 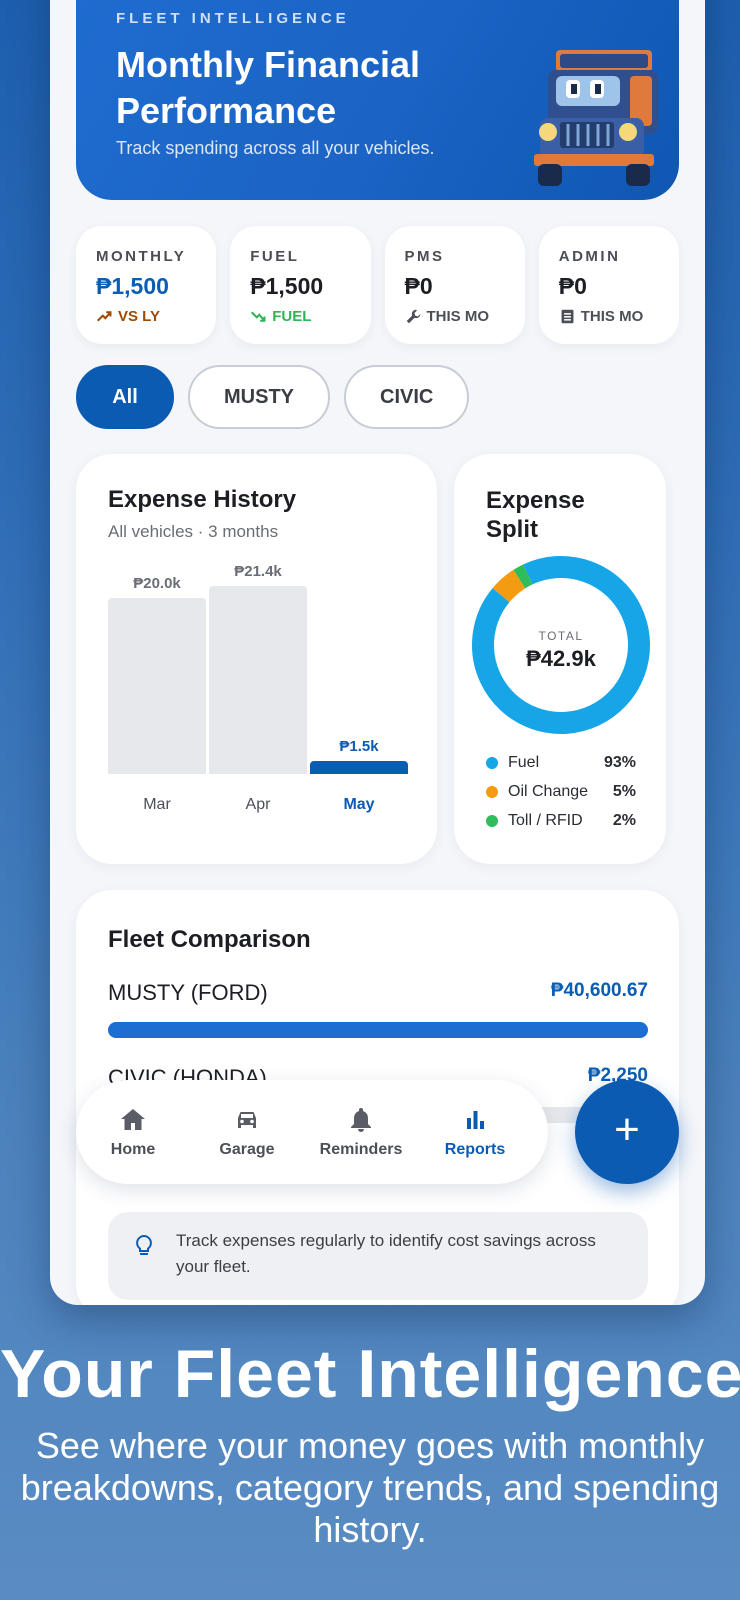 I want to click on fleet-progress-fill, so click(x=378, y=1030).